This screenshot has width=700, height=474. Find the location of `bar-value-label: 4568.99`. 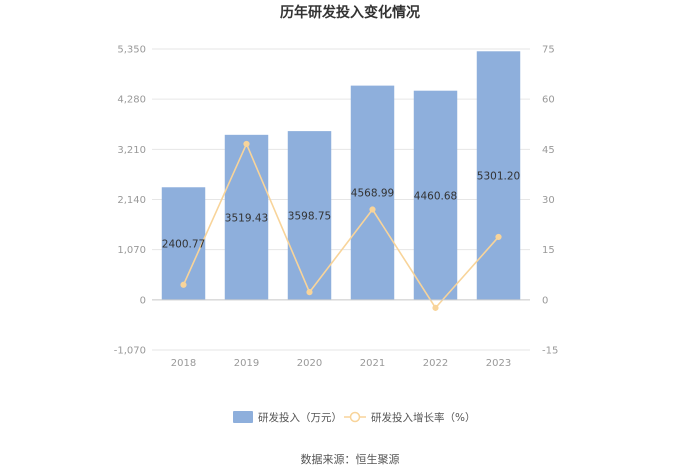

bar-value-label: 4568.99 is located at coordinates (372, 194).